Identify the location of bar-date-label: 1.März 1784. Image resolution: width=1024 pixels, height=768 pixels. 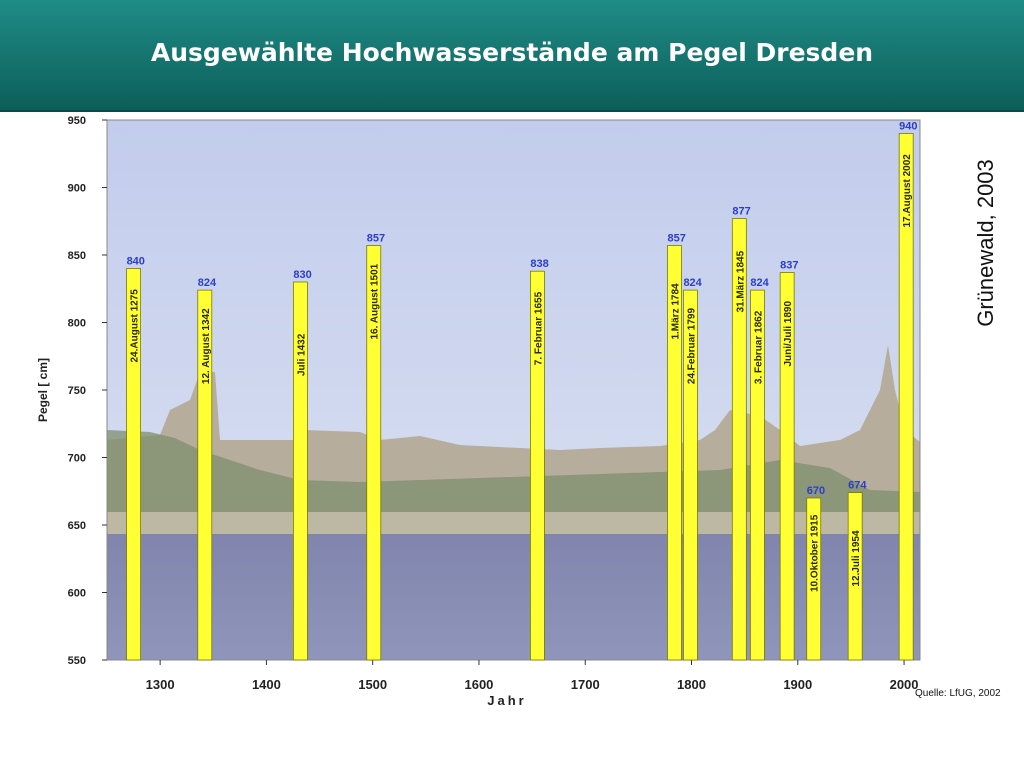
(676, 311).